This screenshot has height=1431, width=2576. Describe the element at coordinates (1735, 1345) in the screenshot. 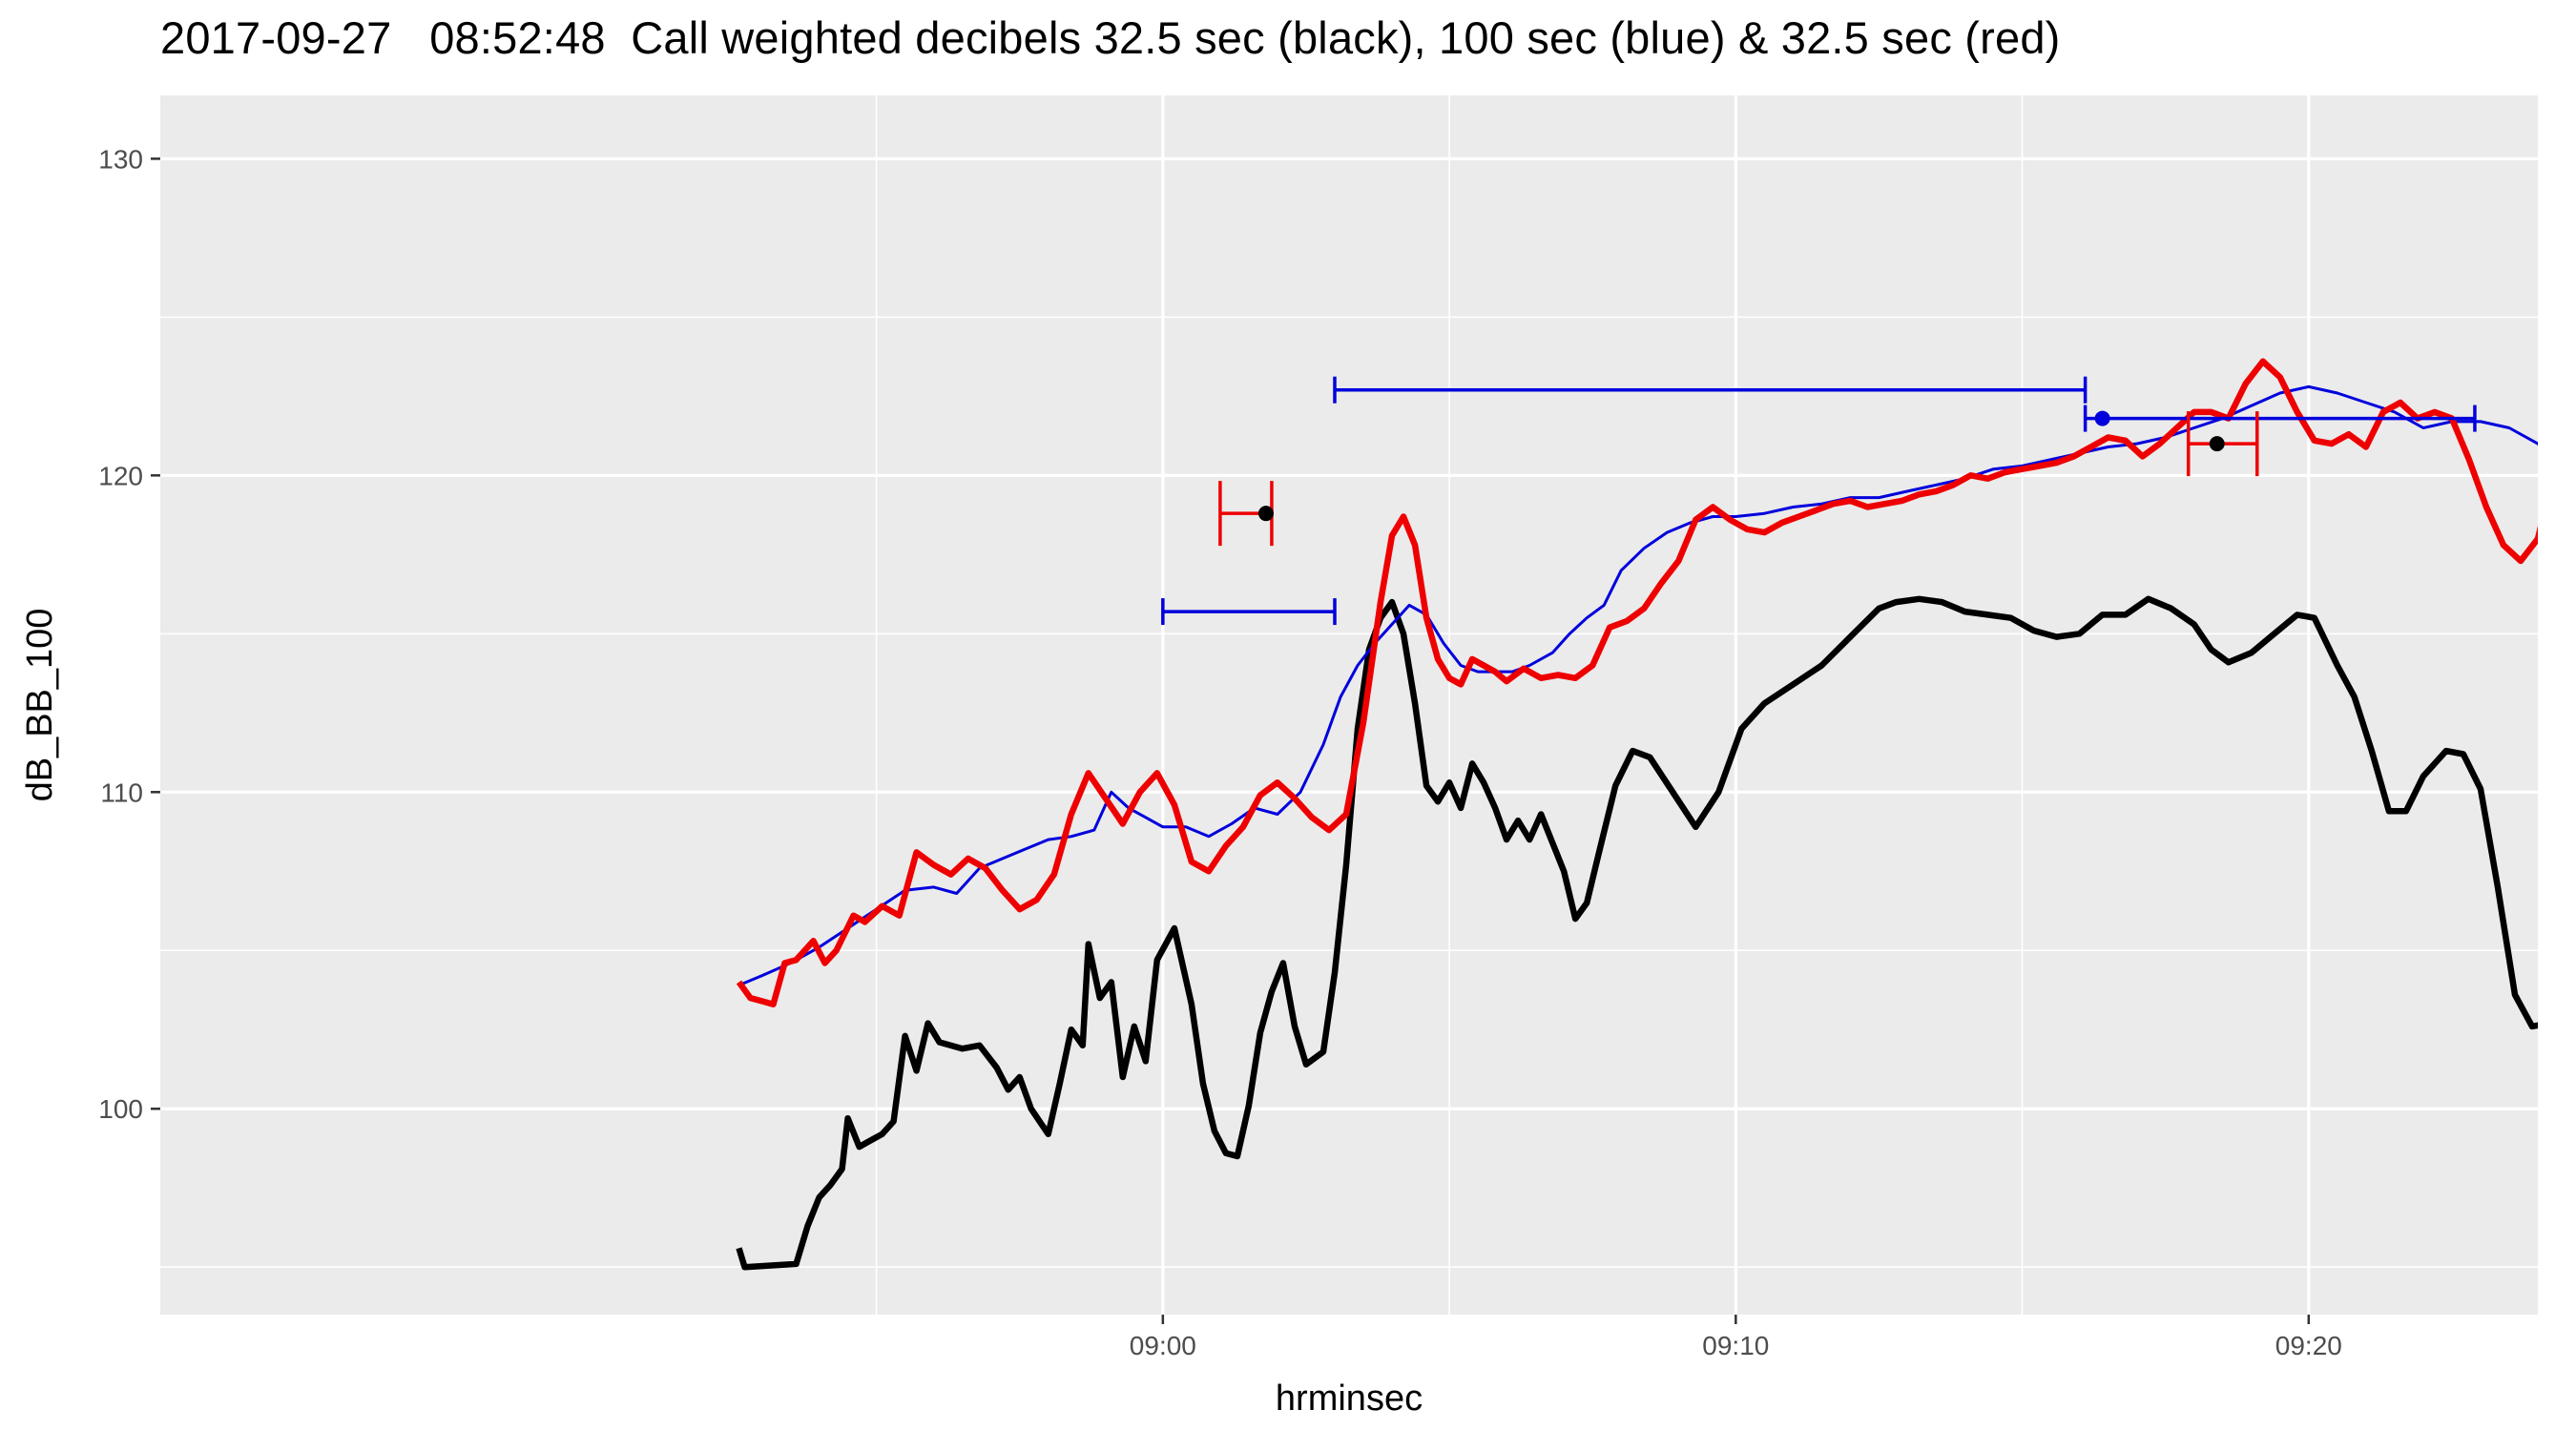

I see `x-tick-label: 09:10` at that location.